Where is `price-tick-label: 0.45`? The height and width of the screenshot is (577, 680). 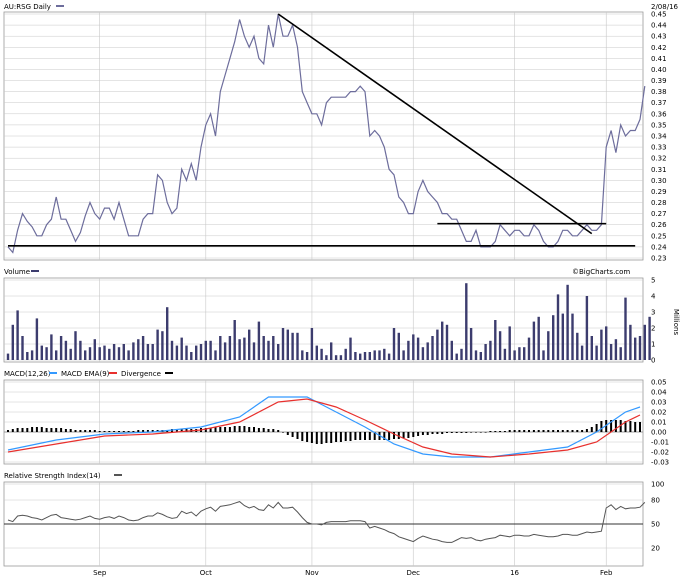 price-tick-label: 0.45 is located at coordinates (659, 15).